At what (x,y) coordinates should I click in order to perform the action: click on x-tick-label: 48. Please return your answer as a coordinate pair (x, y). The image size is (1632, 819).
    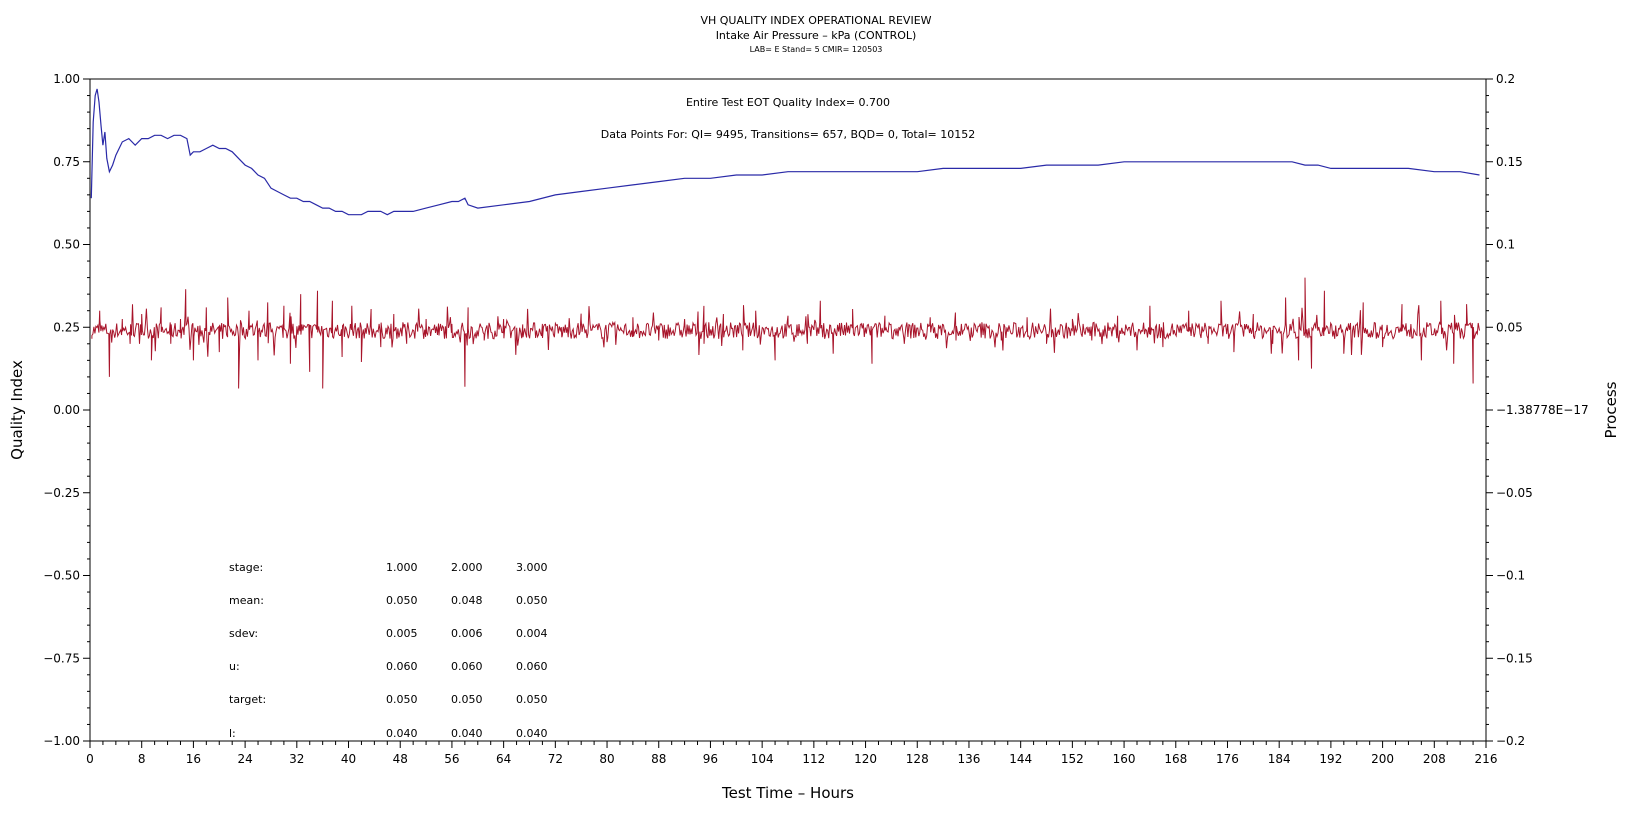
    Looking at the image, I should click on (400, 759).